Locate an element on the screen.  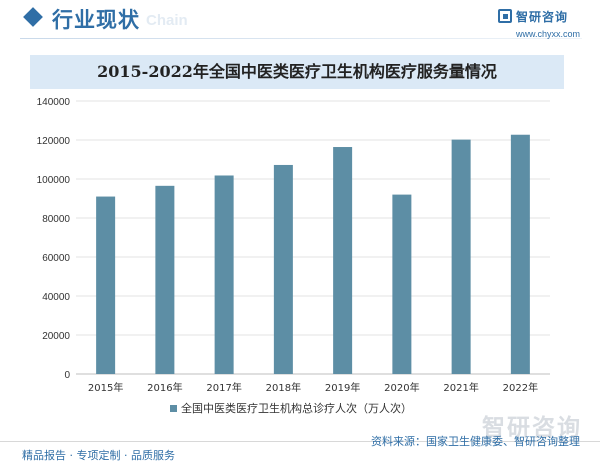
brand-url: www.chyxx.com is located at coordinates (547, 34).